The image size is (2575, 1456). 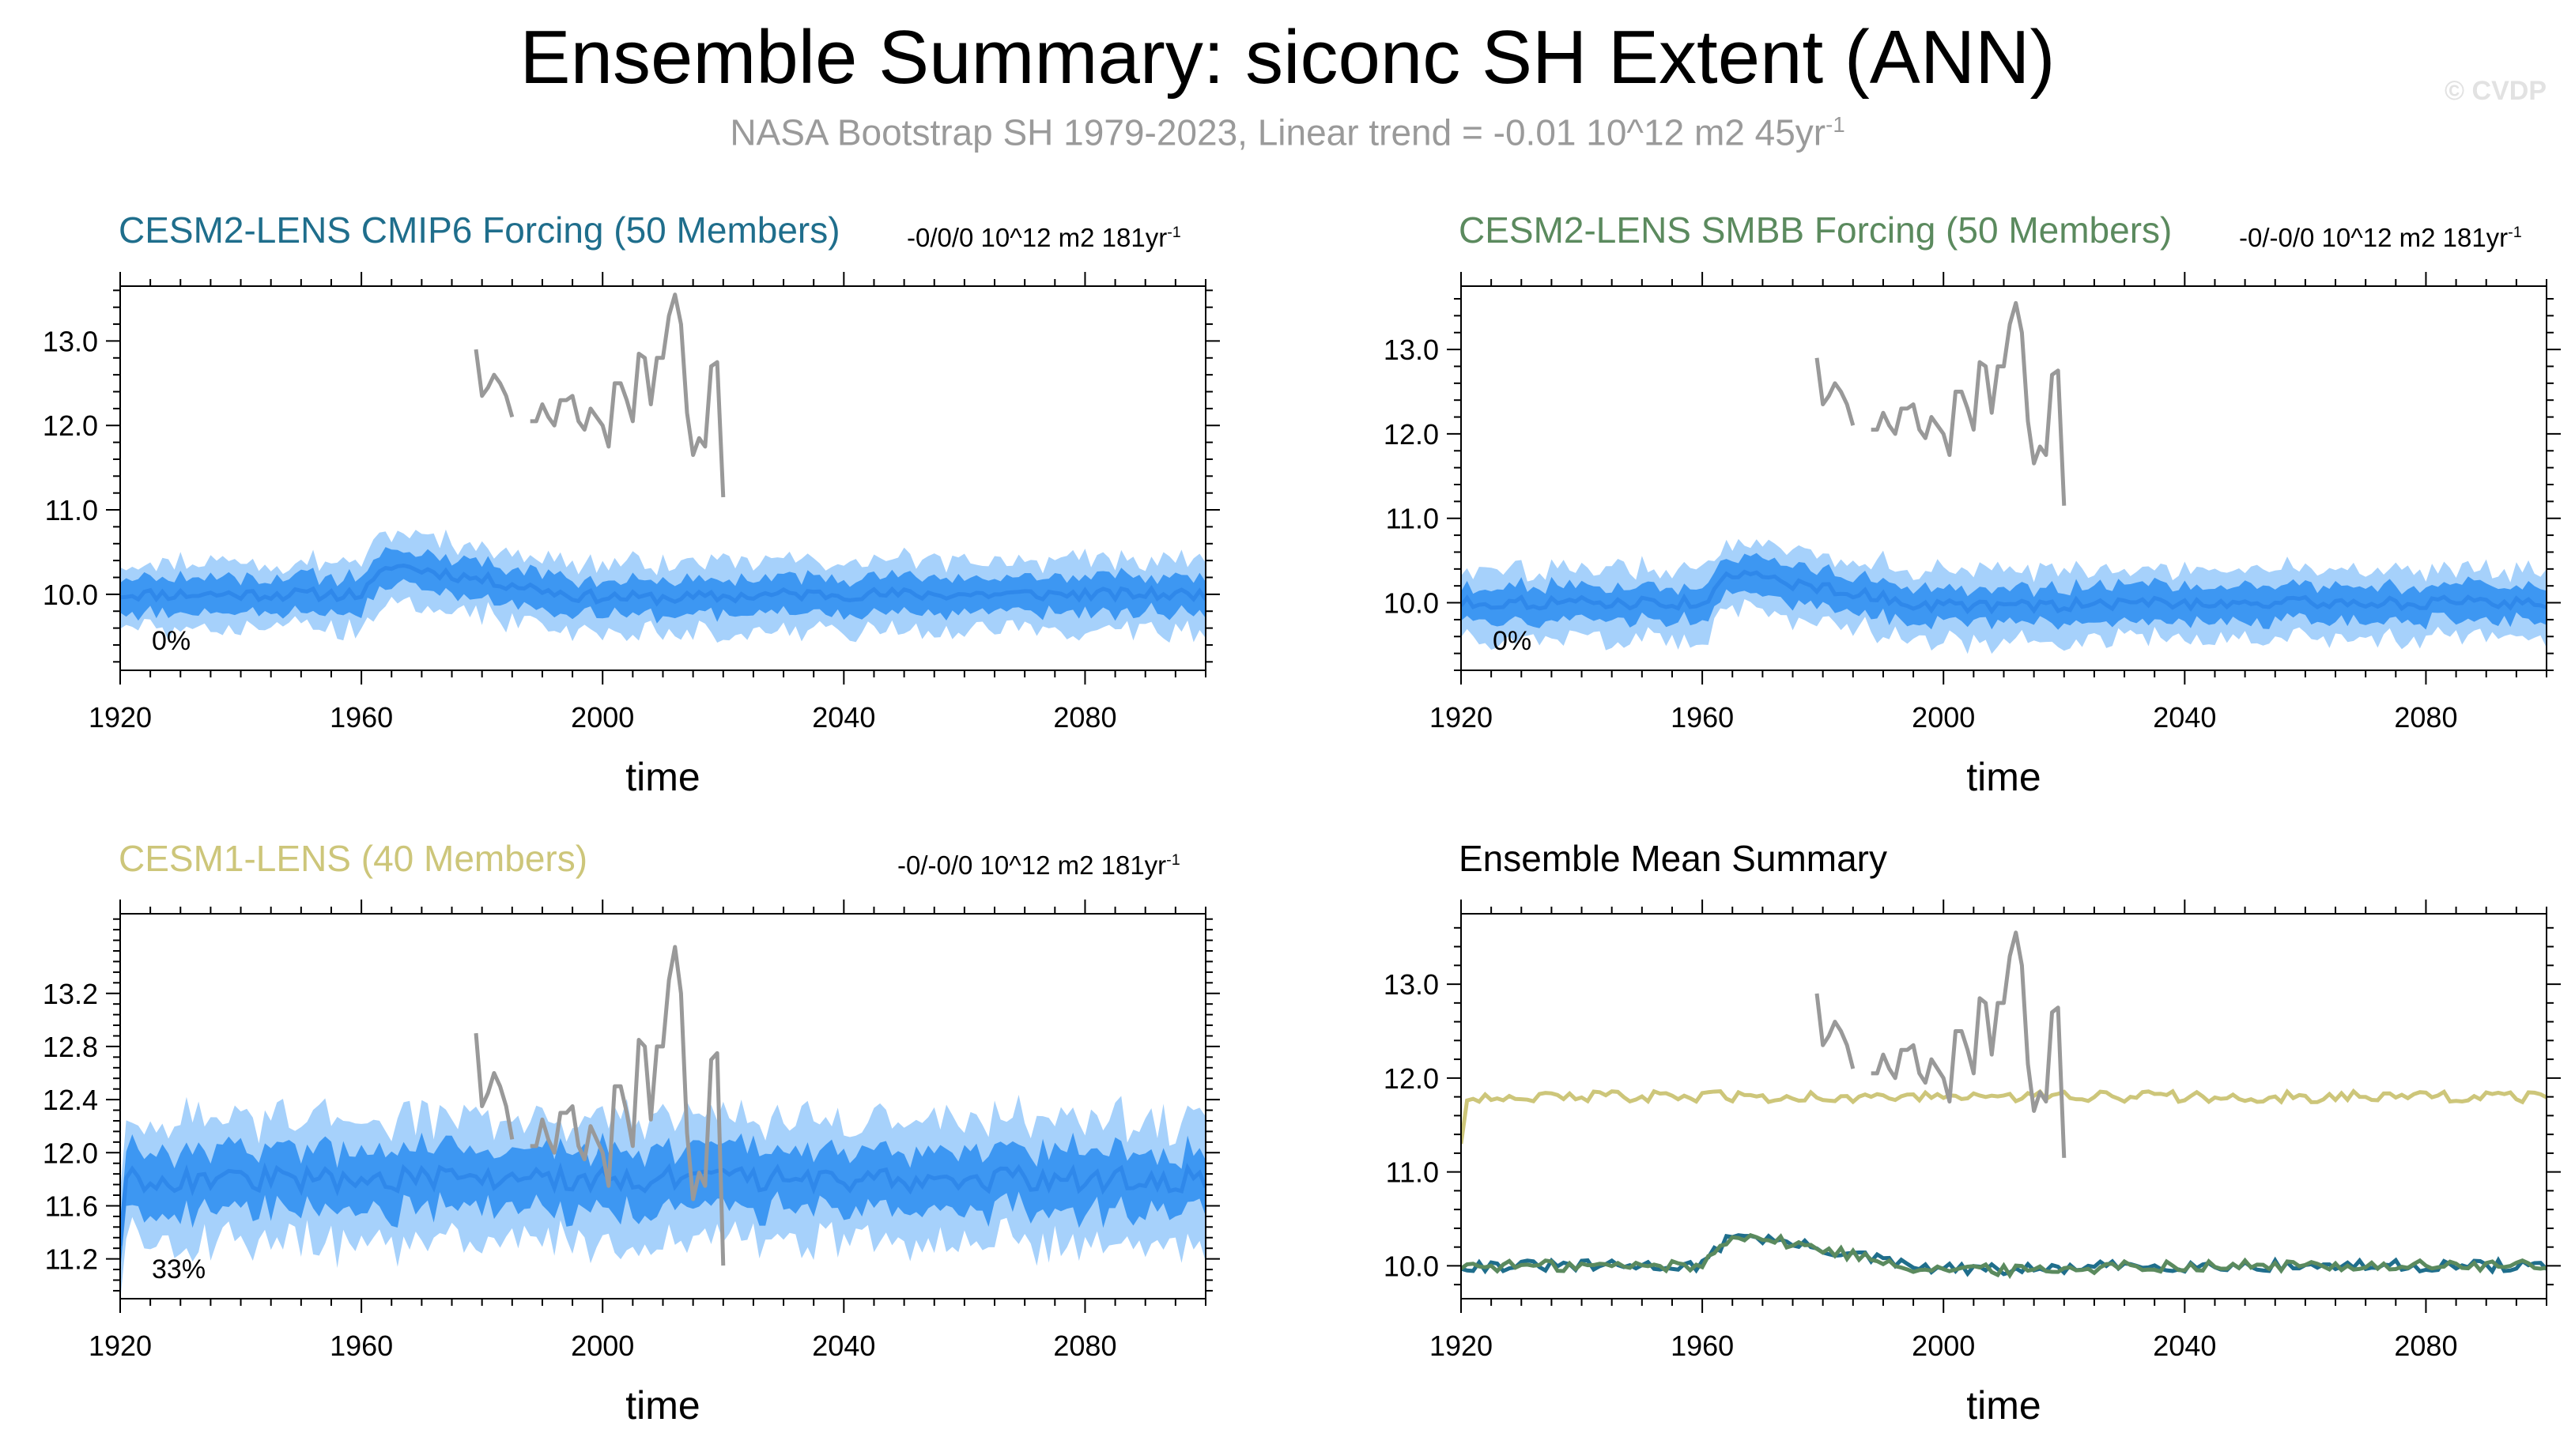 What do you see at coordinates (2496, 91) in the screenshot?
I see `cvdp-watermark: © CVDP` at bounding box center [2496, 91].